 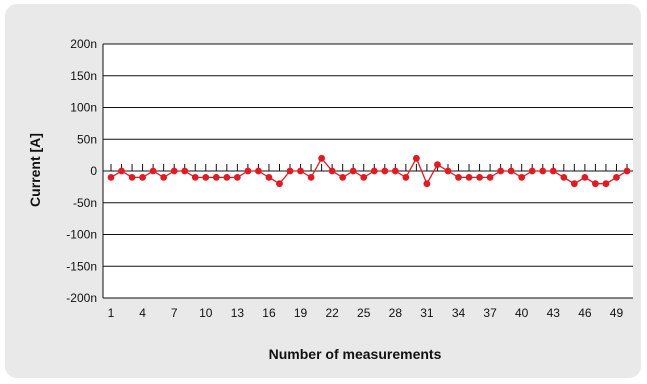 What do you see at coordinates (301, 313) in the screenshot?
I see `x-tick-label: 19` at bounding box center [301, 313].